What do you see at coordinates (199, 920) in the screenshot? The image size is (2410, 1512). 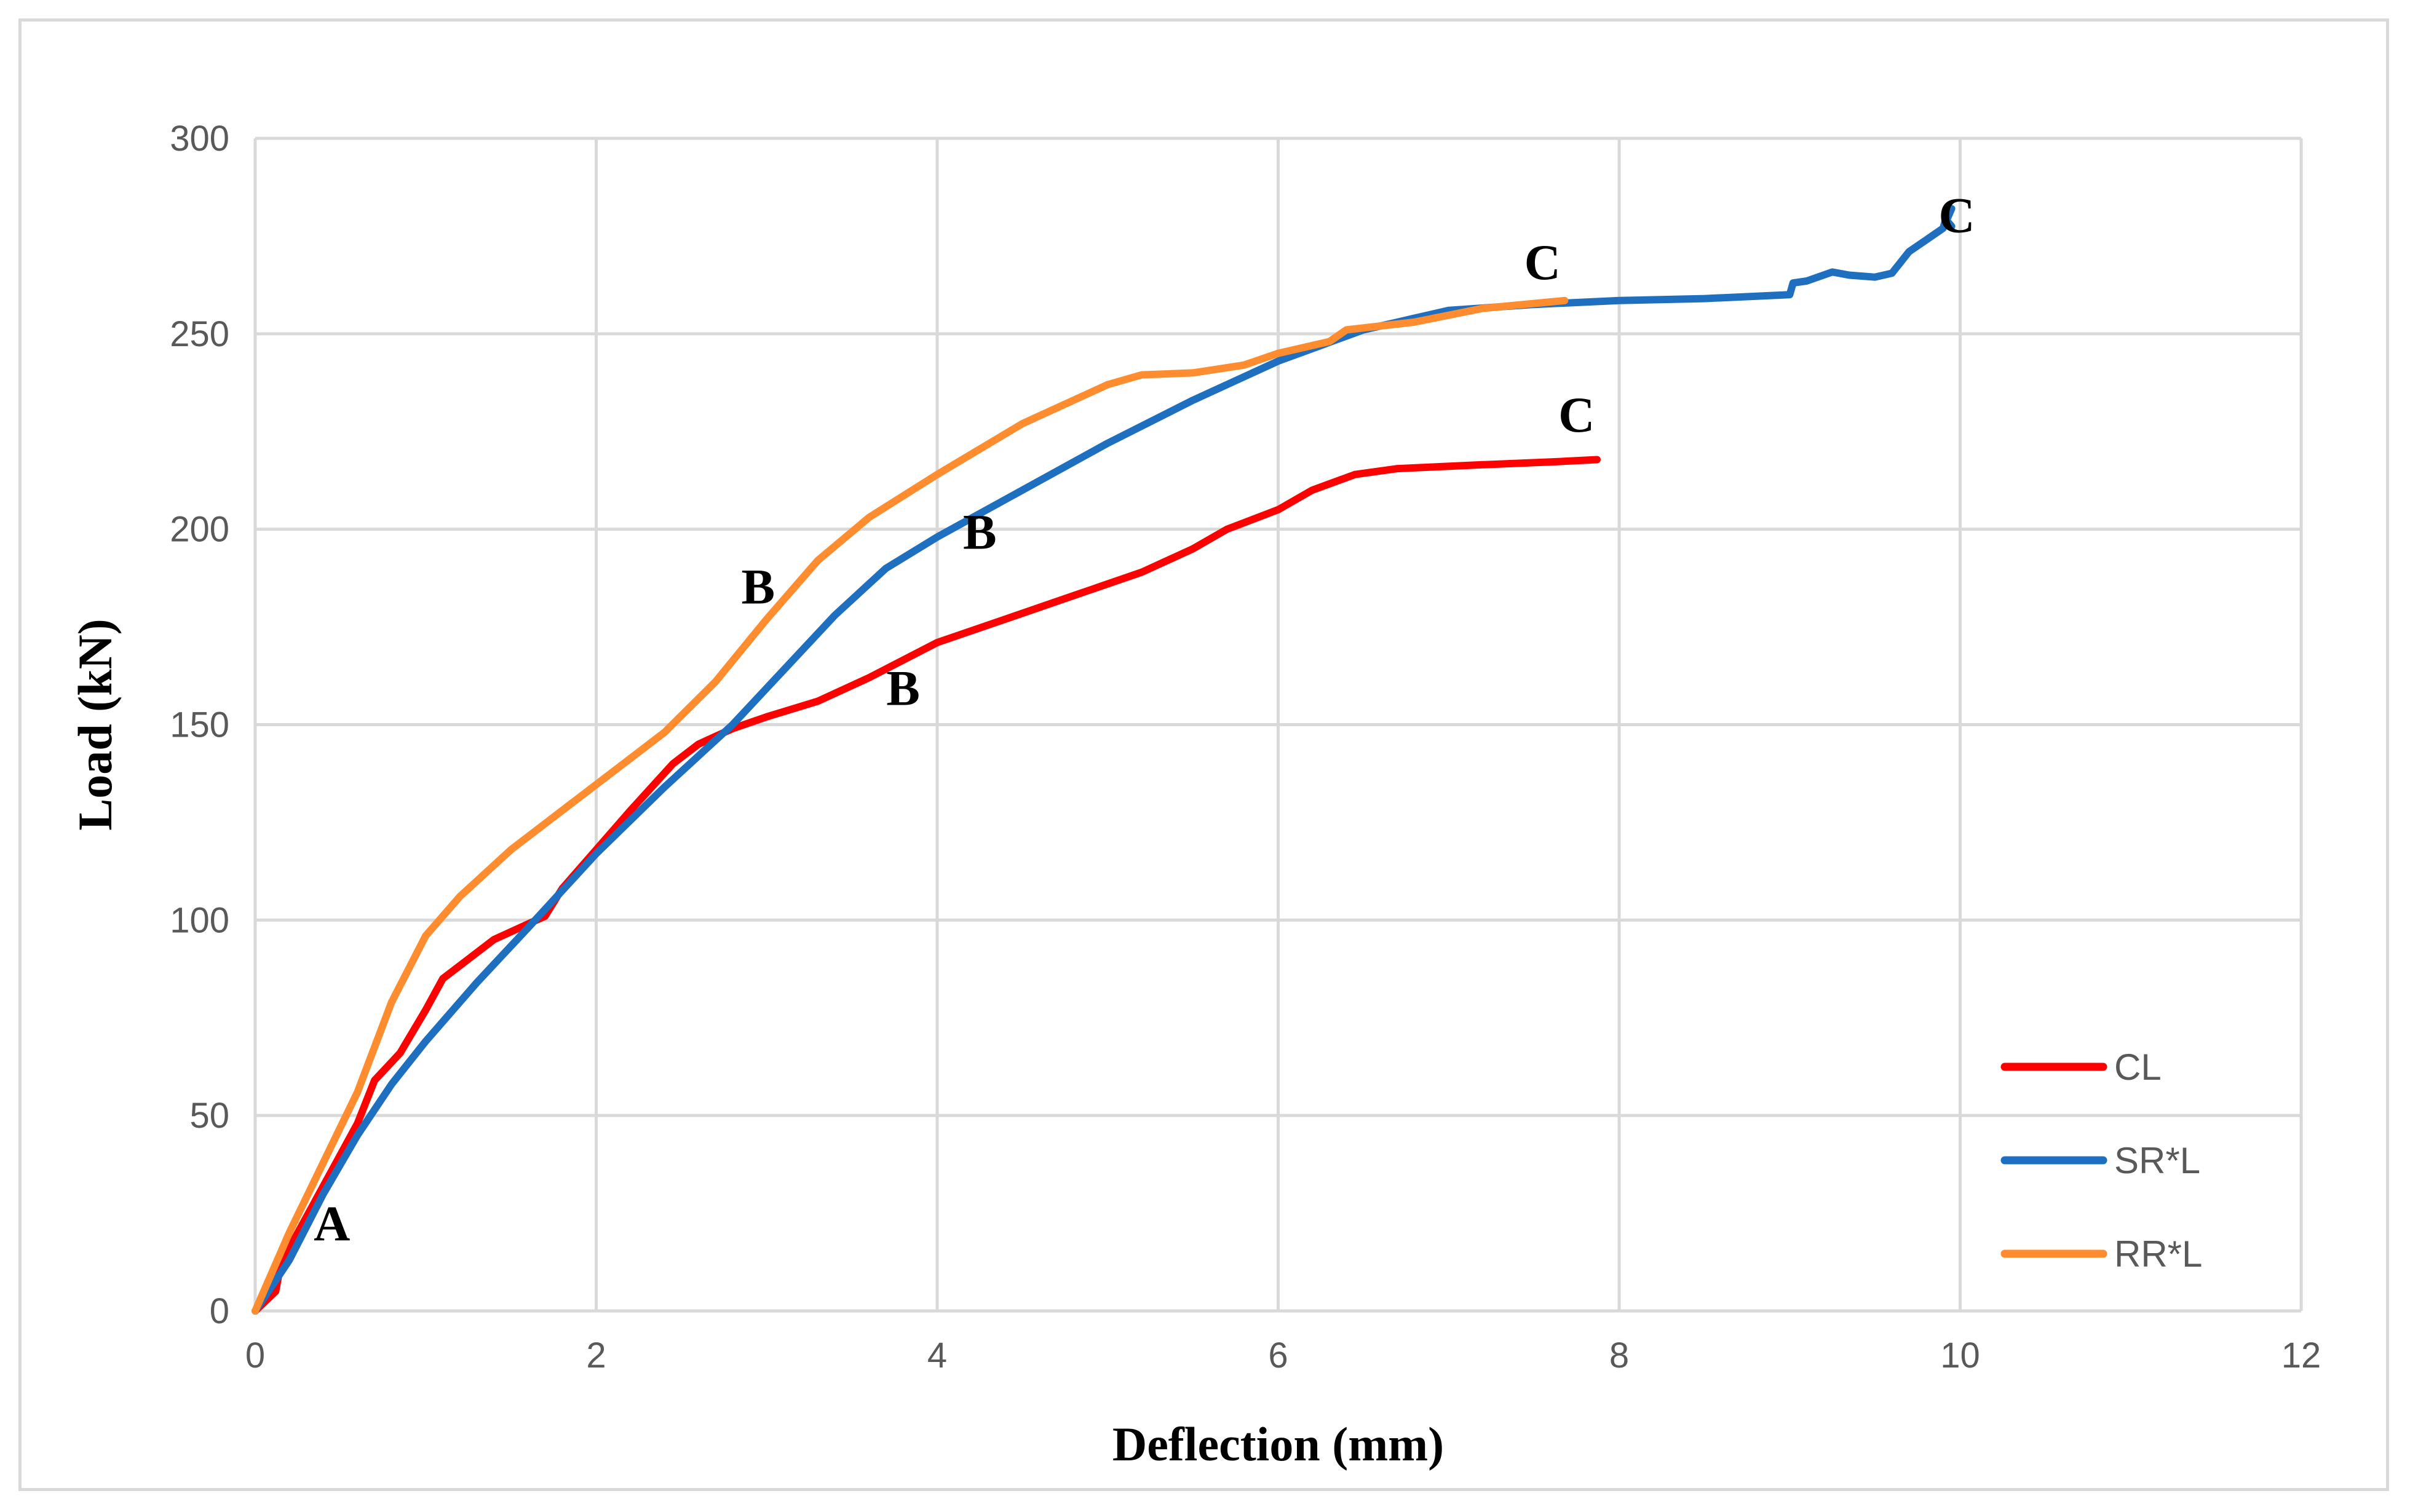 I see `y-tick-label: 100` at bounding box center [199, 920].